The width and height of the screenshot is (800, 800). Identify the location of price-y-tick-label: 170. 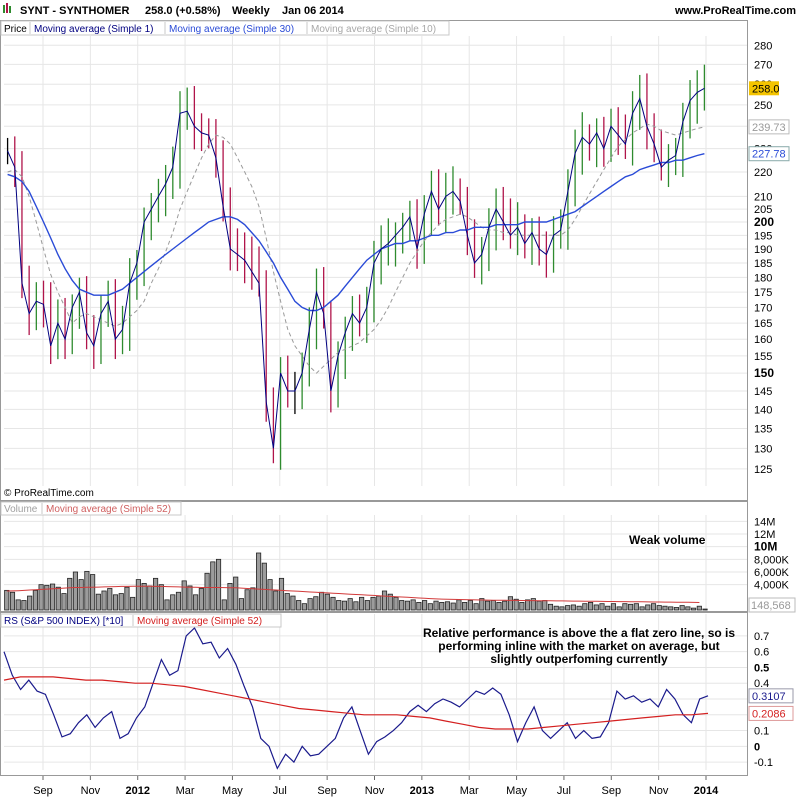
(763, 308).